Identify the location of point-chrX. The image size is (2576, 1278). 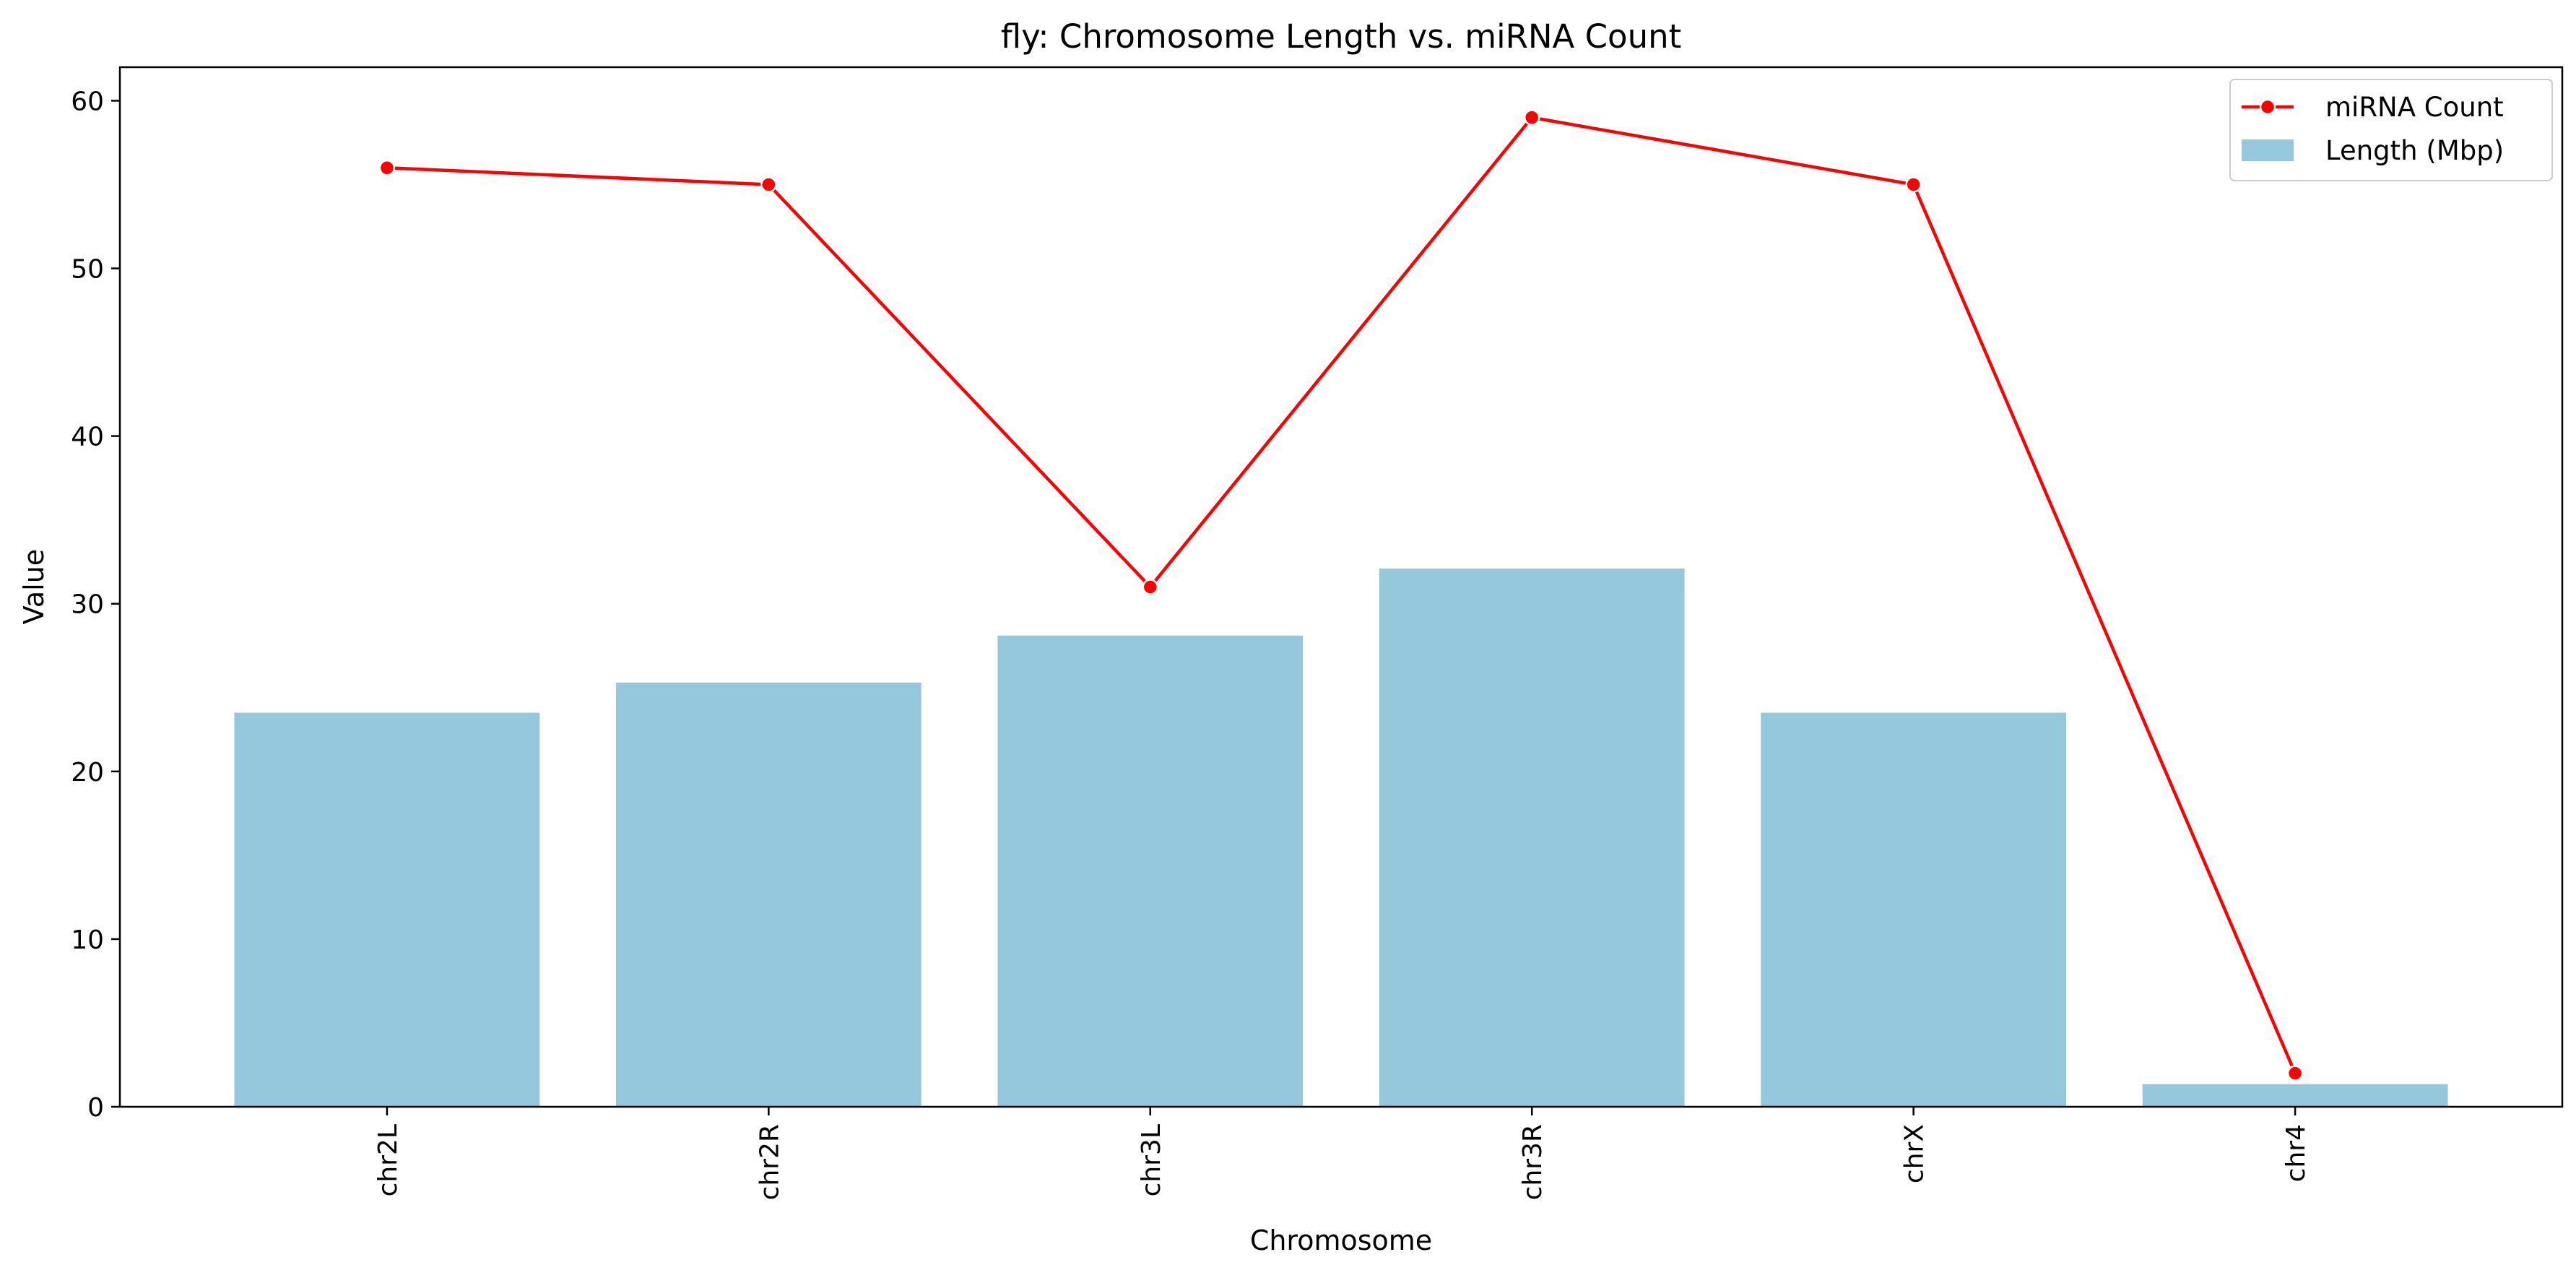
(1913, 184).